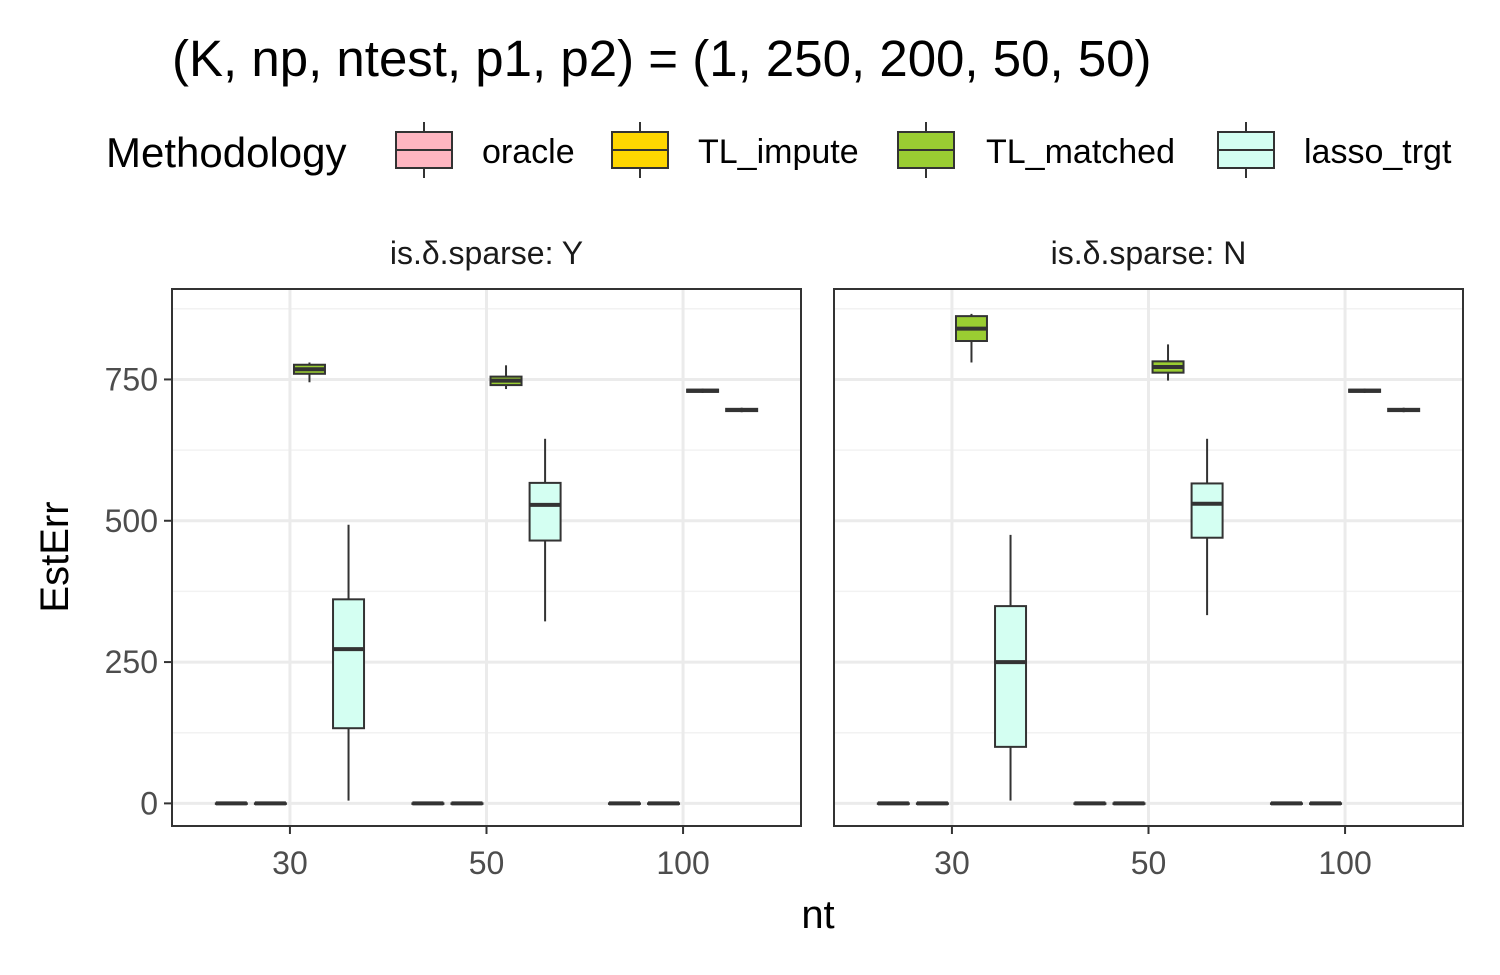 Image resolution: width=1500 pixels, height=975 pixels. I want to click on legend-label: oracle, so click(528, 152).